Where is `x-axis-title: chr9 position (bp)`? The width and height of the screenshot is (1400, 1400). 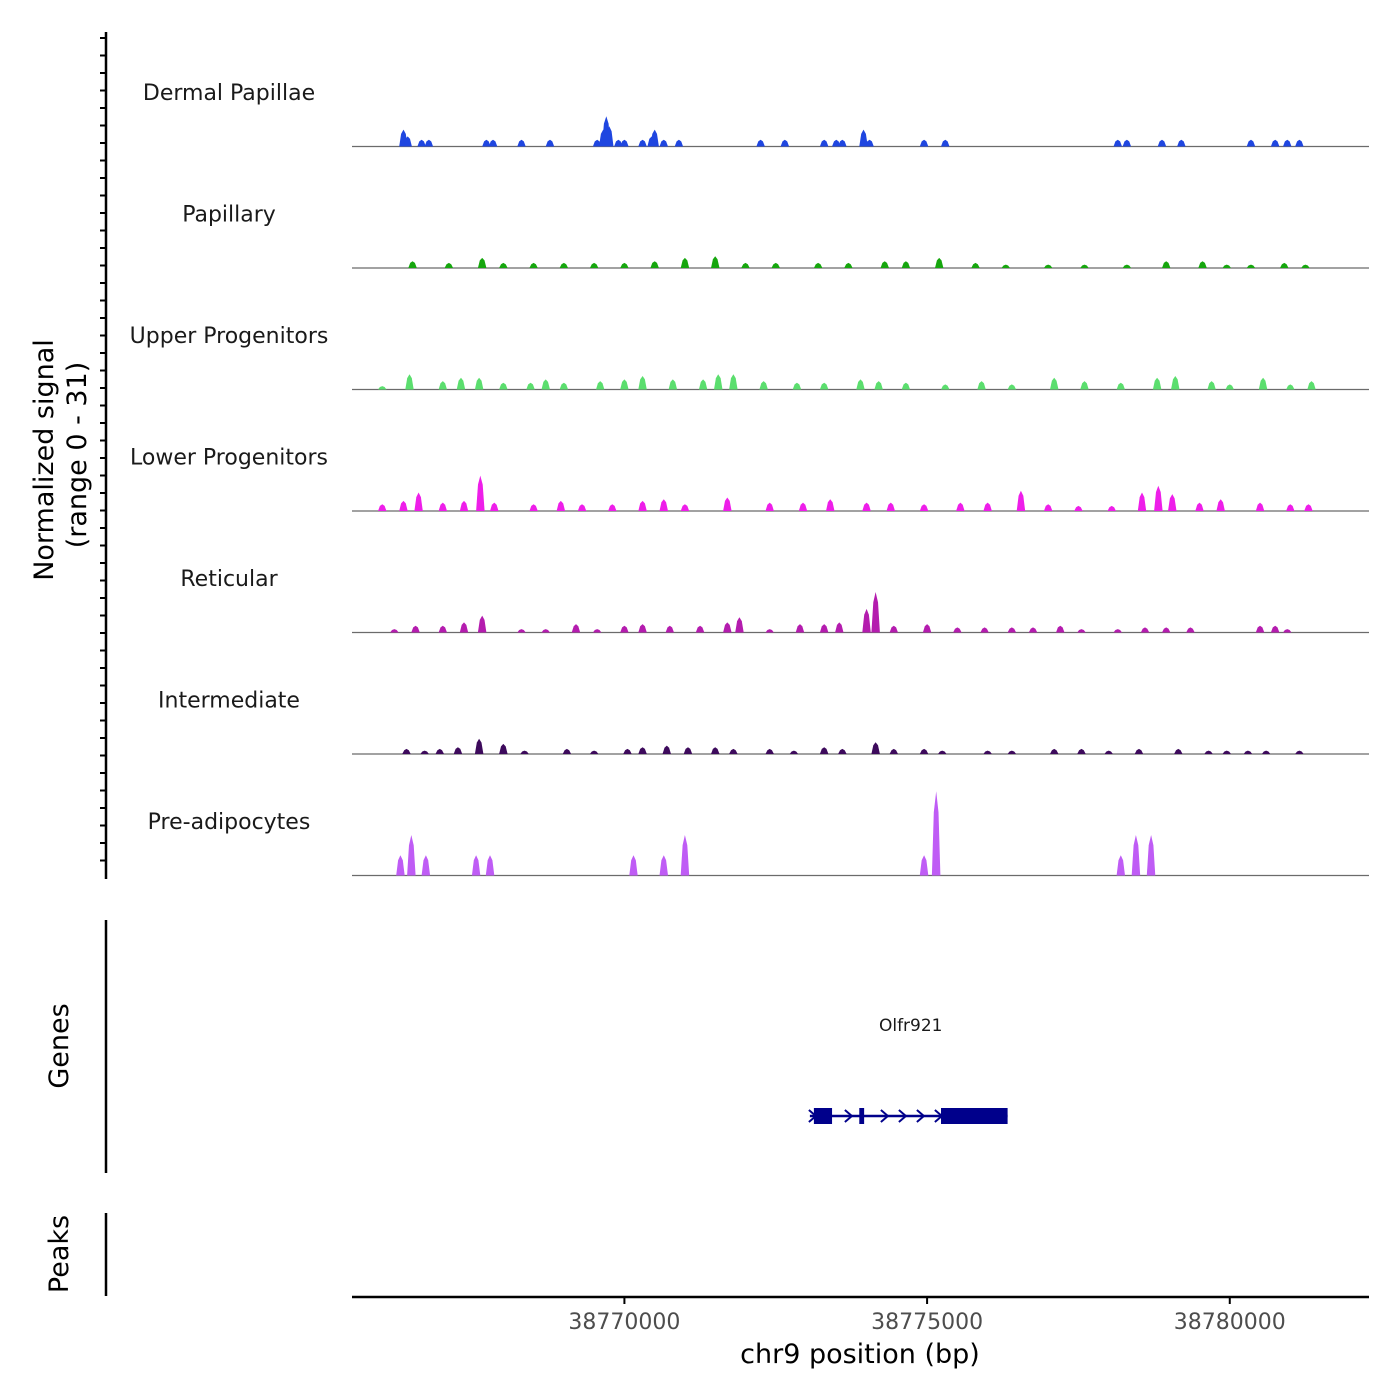 x-axis-title: chr9 position (bp) is located at coordinates (860, 1354).